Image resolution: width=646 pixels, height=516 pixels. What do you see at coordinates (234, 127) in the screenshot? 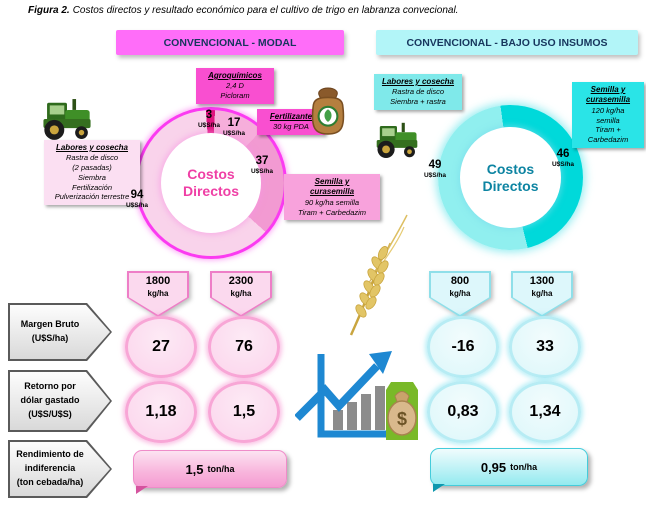
I see `value-fertilizante: 17 U$S/ha` at bounding box center [234, 127].